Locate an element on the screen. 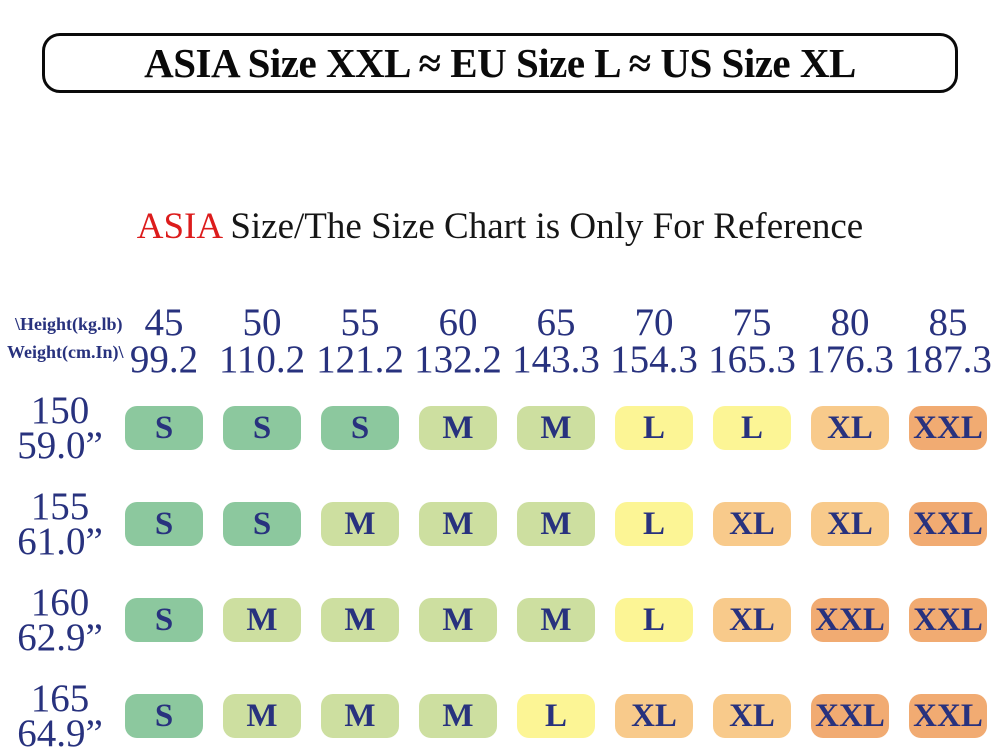 The width and height of the screenshot is (1000, 750). banner-text: ASIA Size XXL ≈ EU Size L ≈ US Size XL is located at coordinates (500, 63).